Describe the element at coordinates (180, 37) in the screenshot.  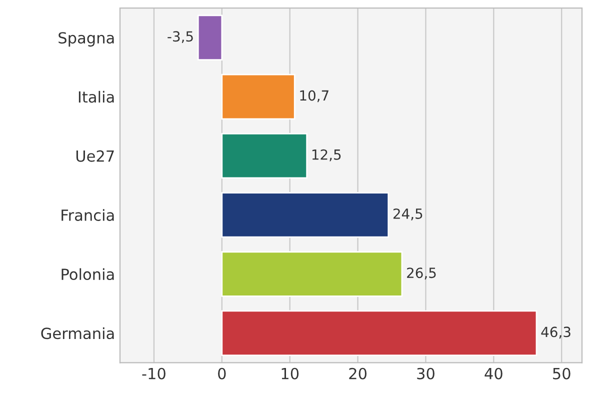
I see `data-label: -3,5` at that location.